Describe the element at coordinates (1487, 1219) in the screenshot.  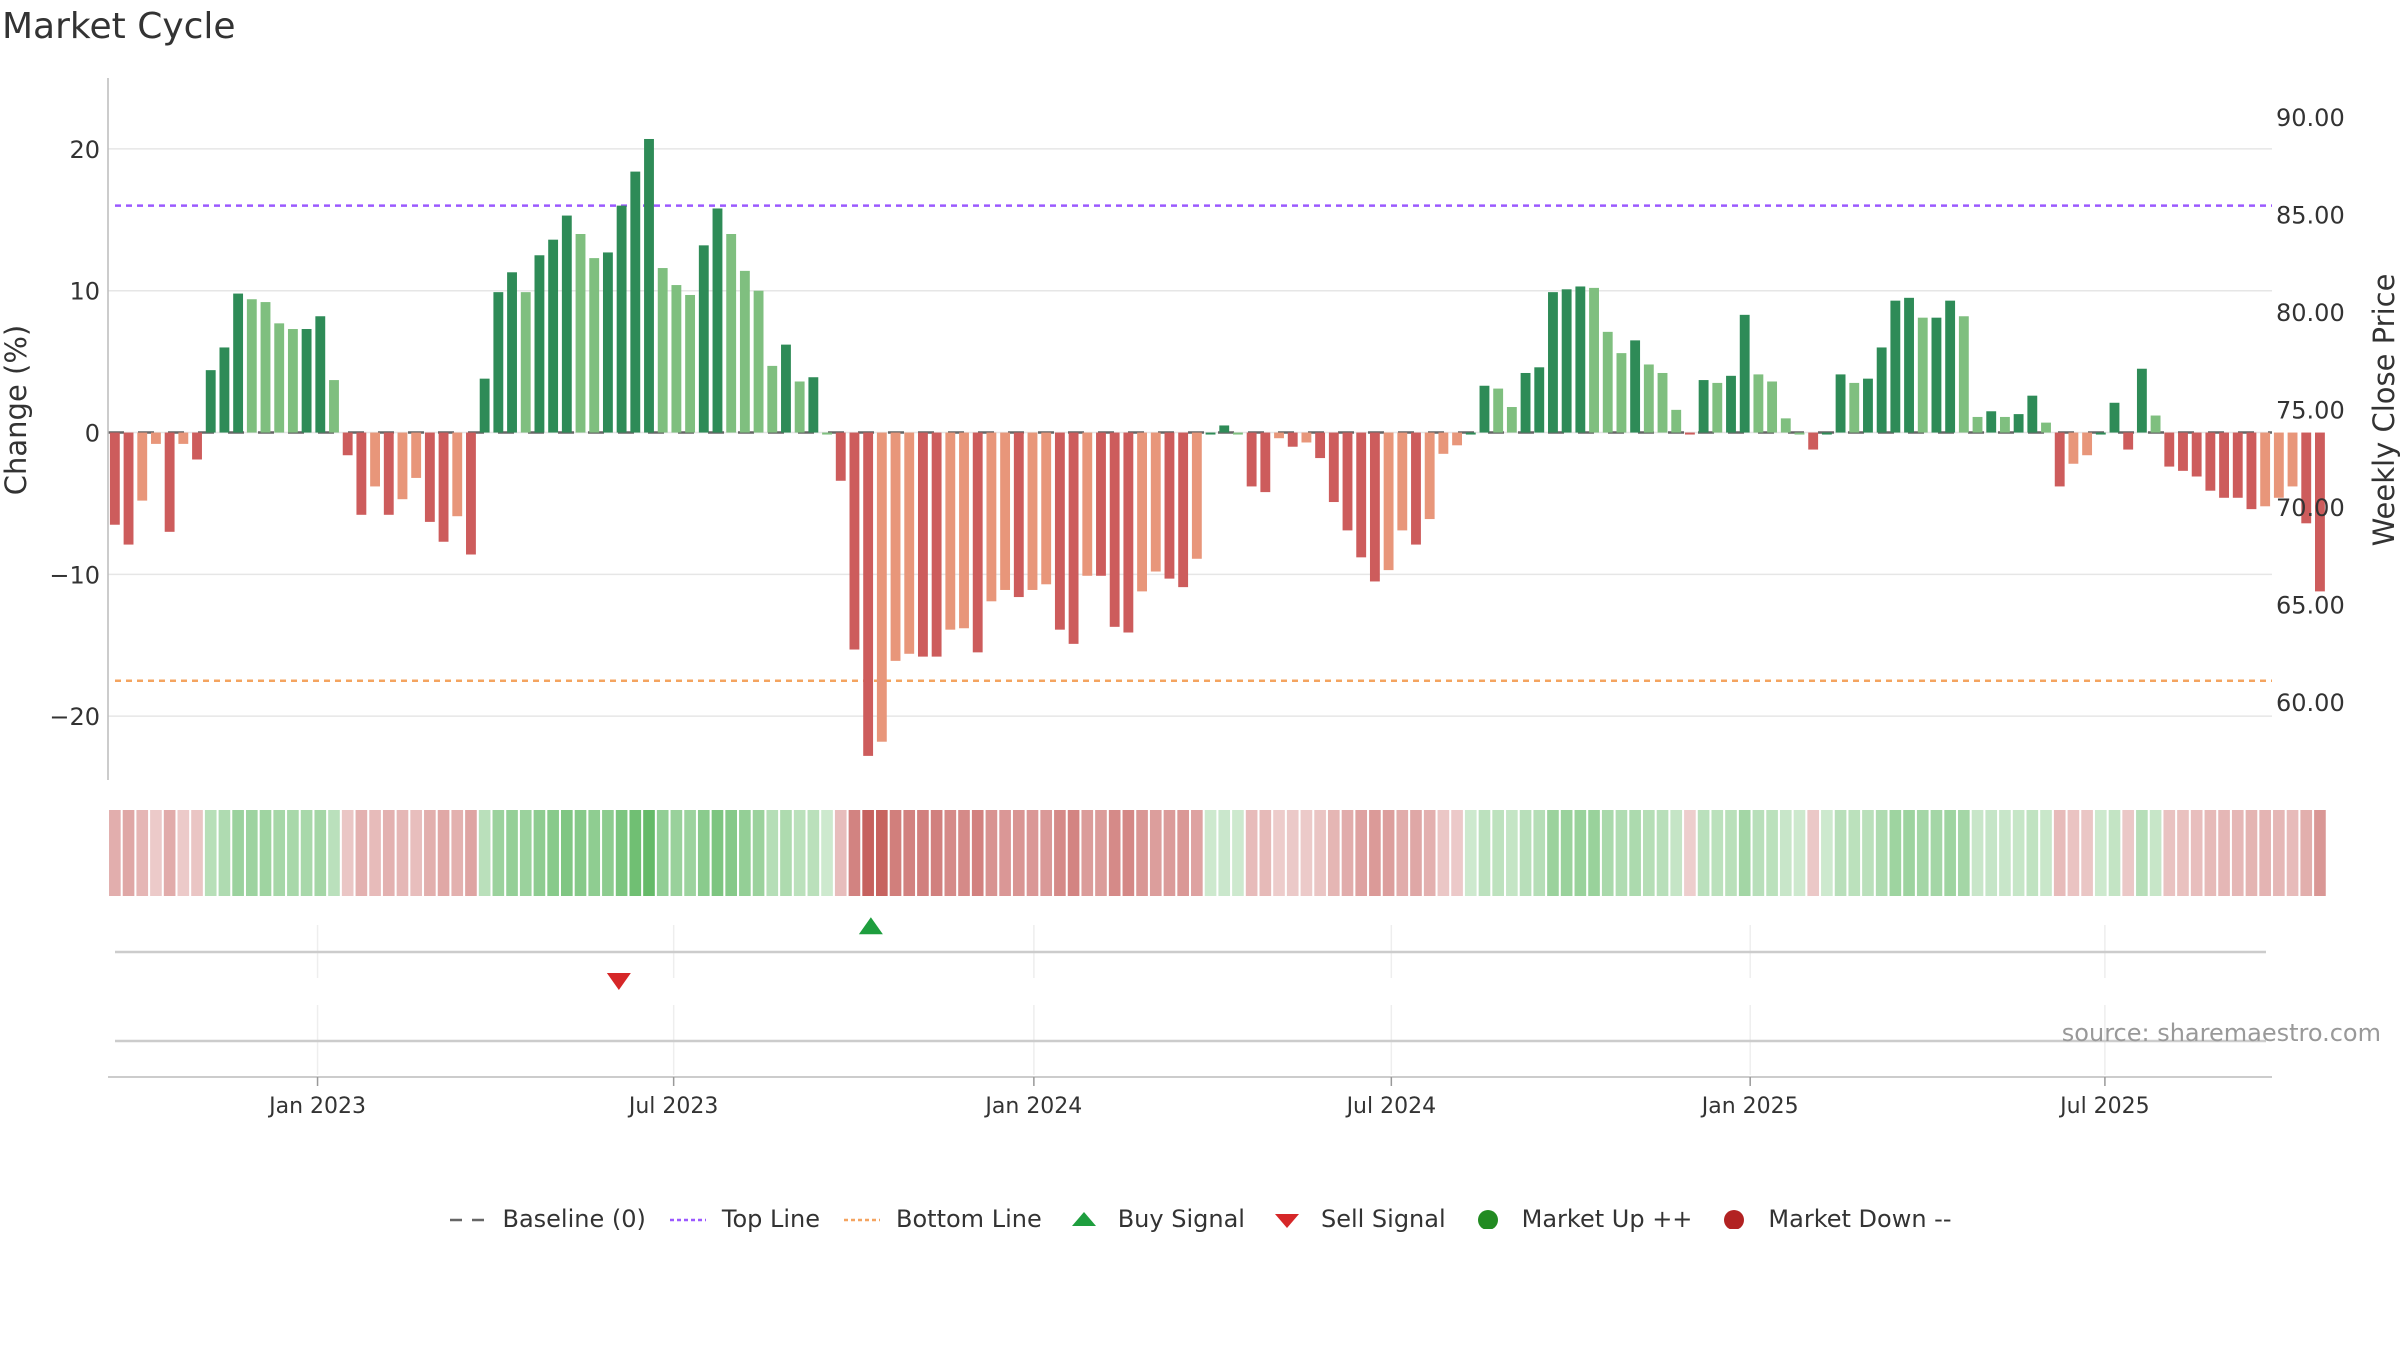
I see `legend-market-up-dot-icon` at that location.